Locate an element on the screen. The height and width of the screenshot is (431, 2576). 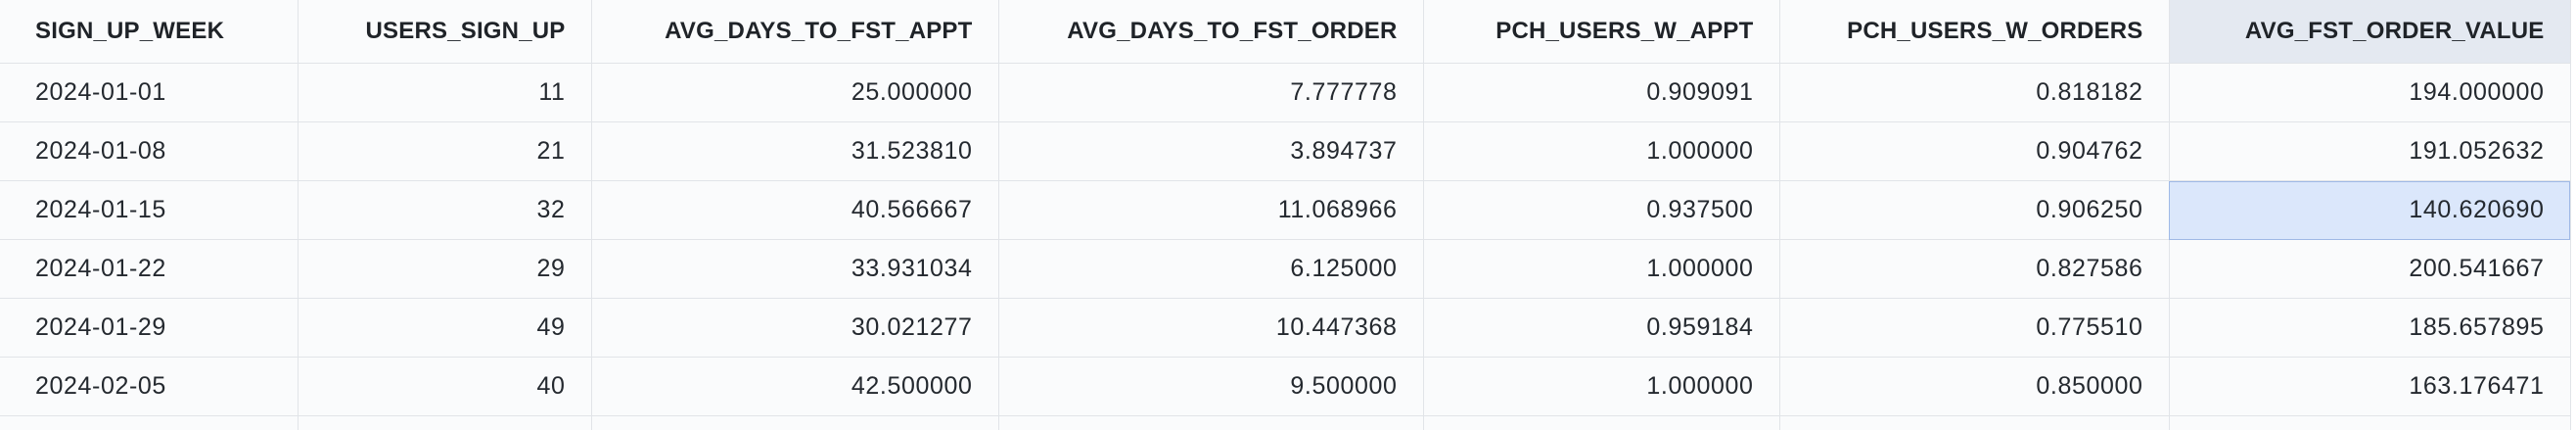
table-cell: 30.021277 is located at coordinates (795, 328).